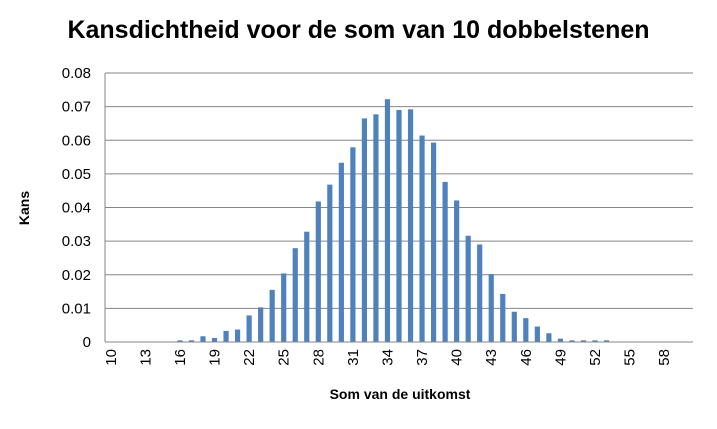 This screenshot has height=429, width=717. I want to click on y-tick-label: 0.03, so click(76, 241).